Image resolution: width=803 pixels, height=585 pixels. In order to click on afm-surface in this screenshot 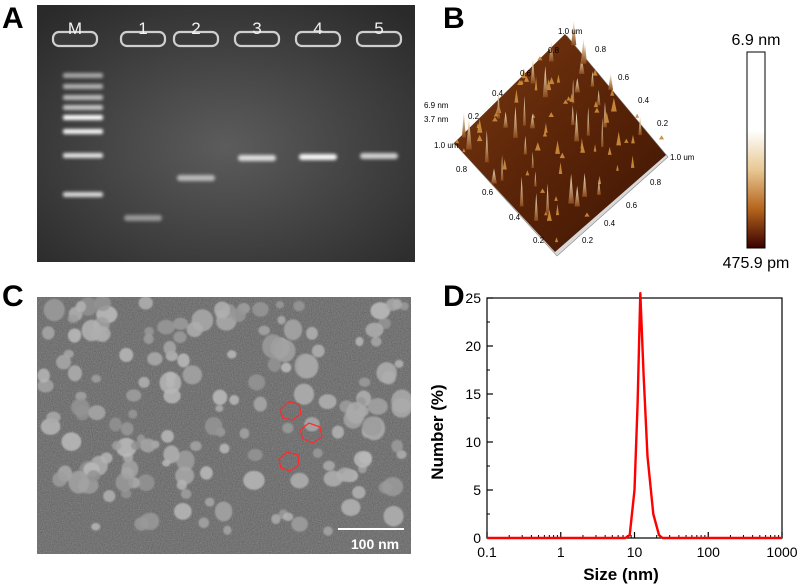, I will do `click(560, 143)`.